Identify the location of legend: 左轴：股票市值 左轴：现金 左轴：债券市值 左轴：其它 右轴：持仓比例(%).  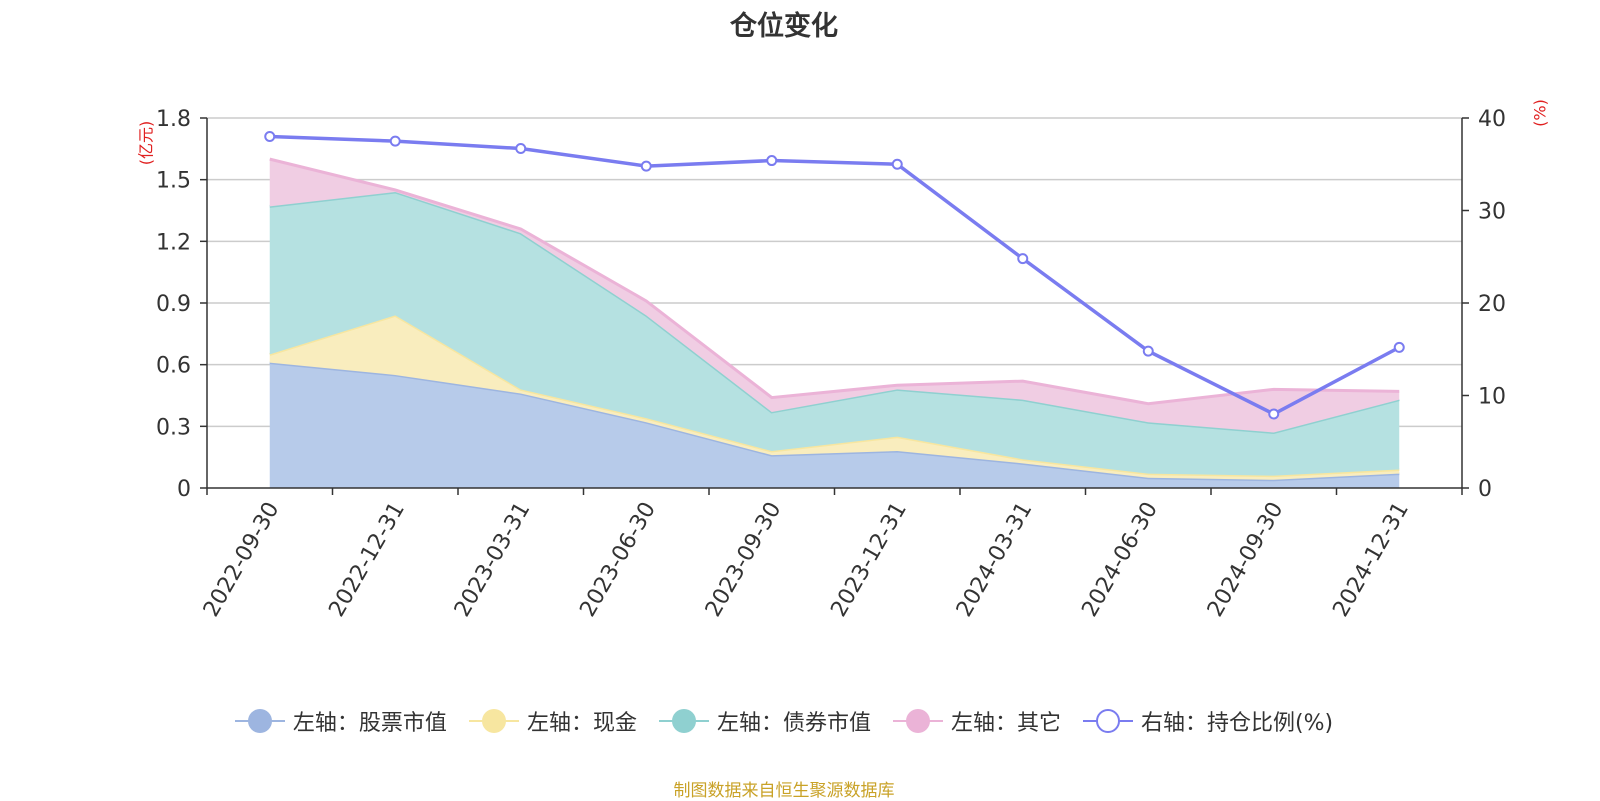
(784, 721).